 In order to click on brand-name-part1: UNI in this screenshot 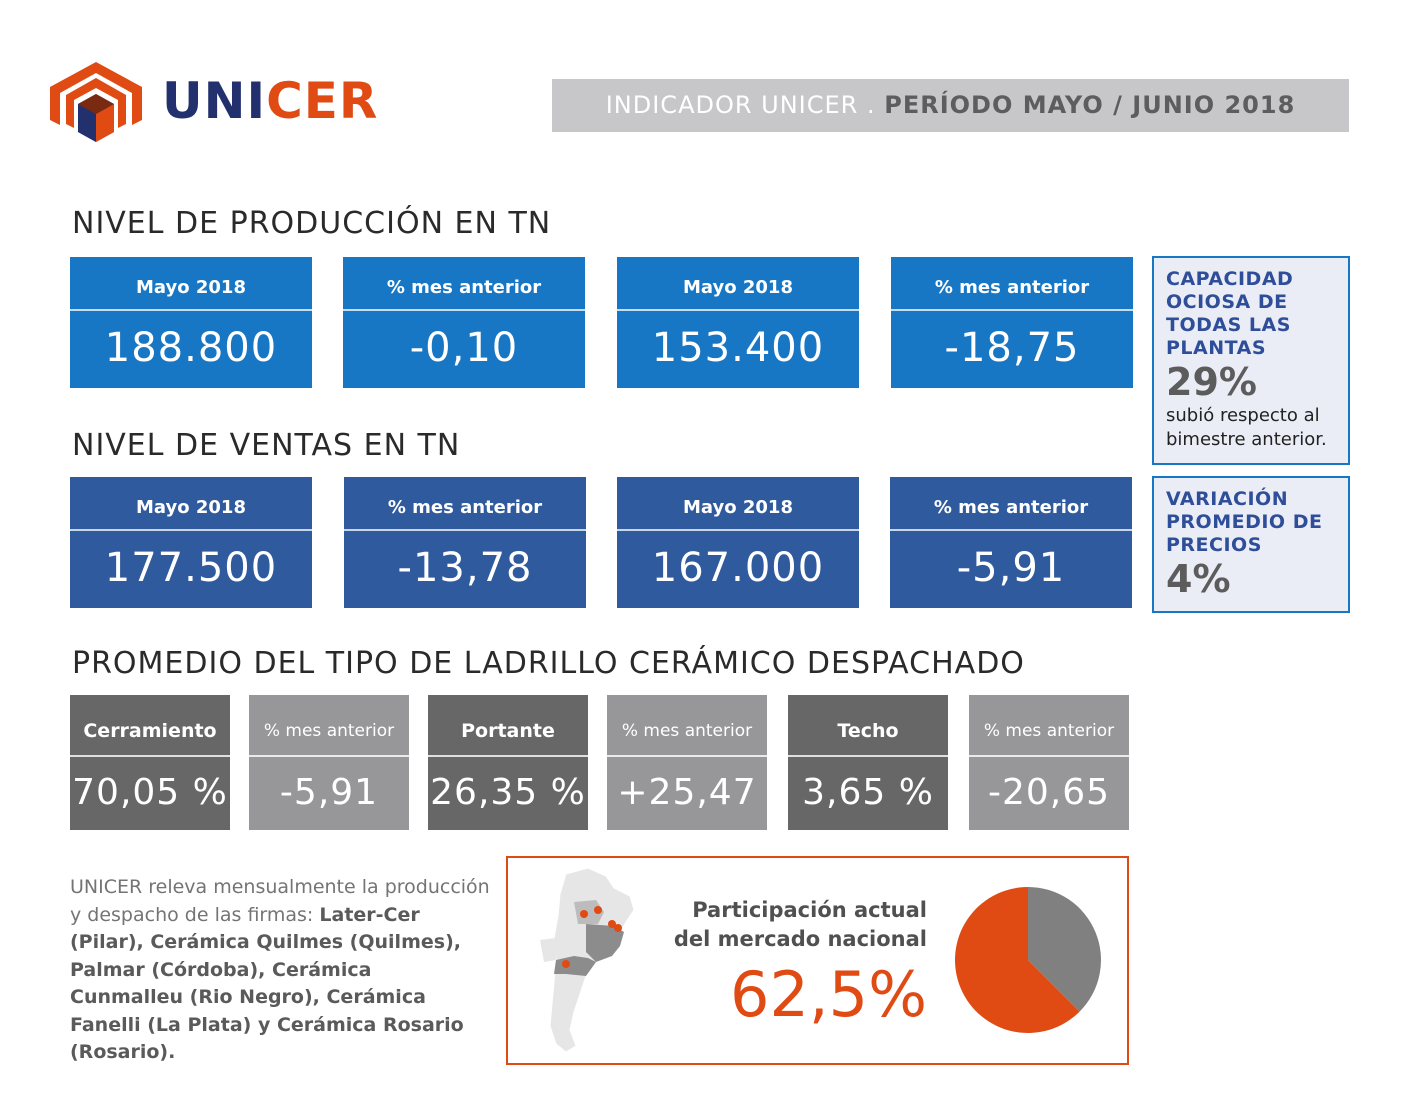, I will do `click(214, 101)`.